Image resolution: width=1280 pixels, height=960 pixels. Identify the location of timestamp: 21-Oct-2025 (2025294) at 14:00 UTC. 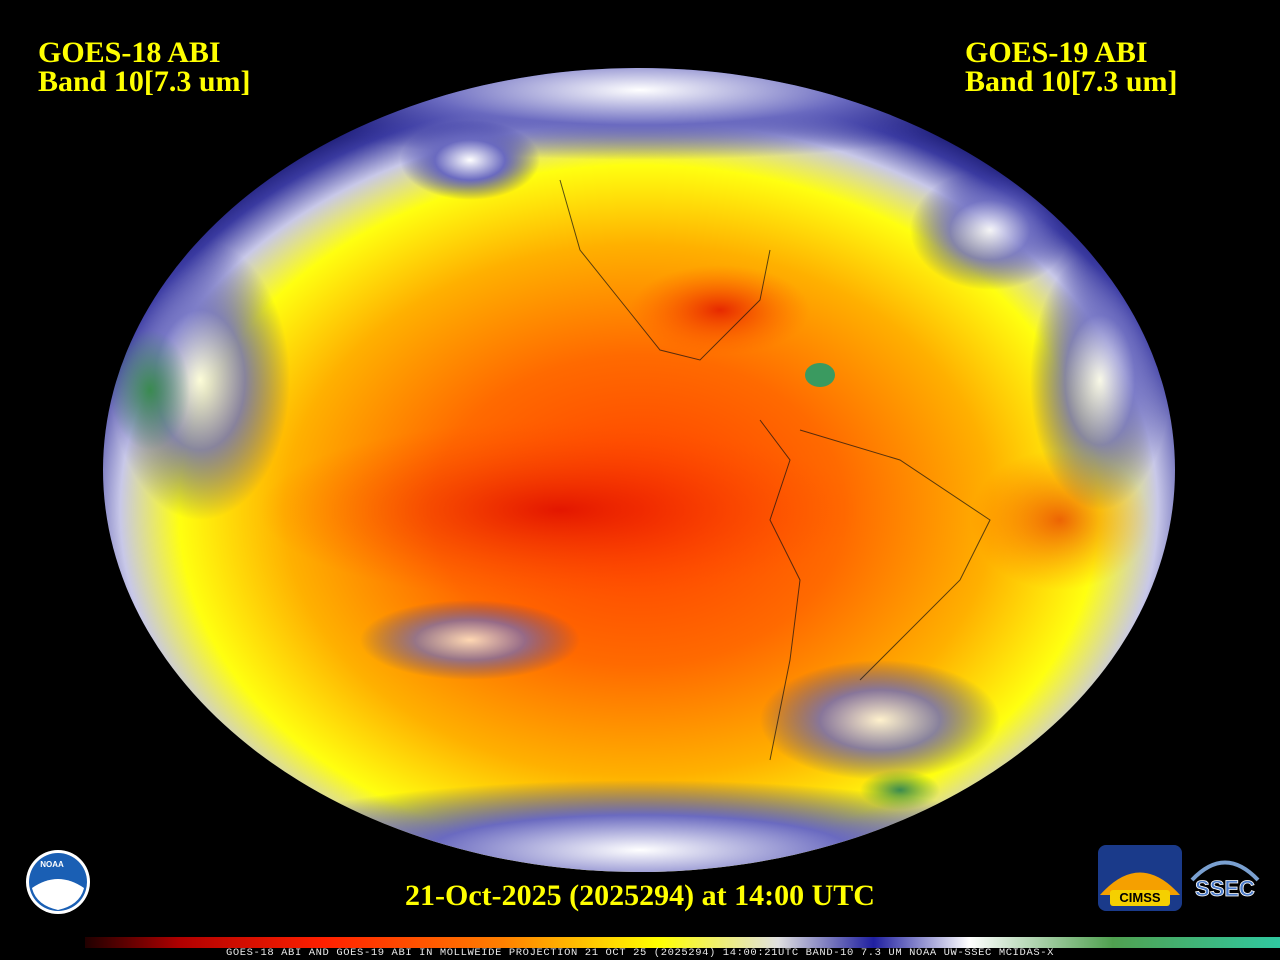
(640, 895).